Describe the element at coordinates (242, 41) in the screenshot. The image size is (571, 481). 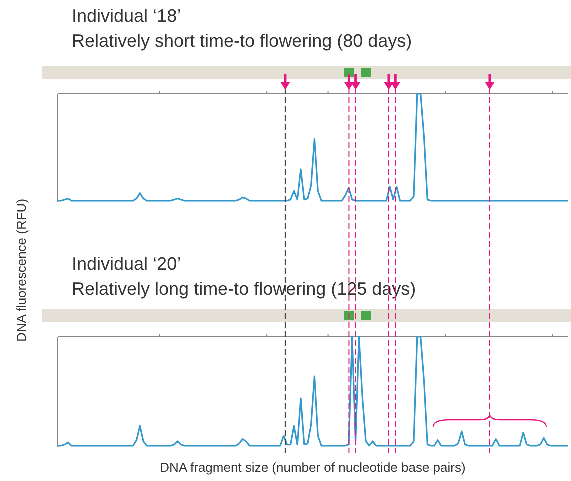
I see `chart-subtitle: Relatively short time-to flowering (80 days)` at that location.